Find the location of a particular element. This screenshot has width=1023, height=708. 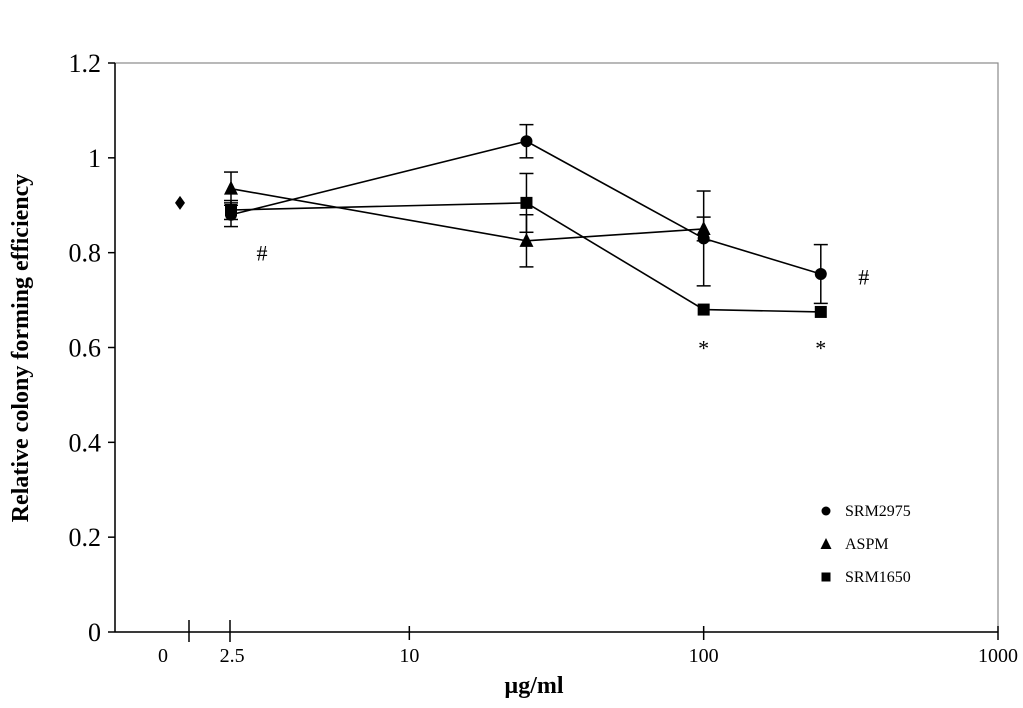

y-tick-label: 0.2 is located at coordinates (85, 537).